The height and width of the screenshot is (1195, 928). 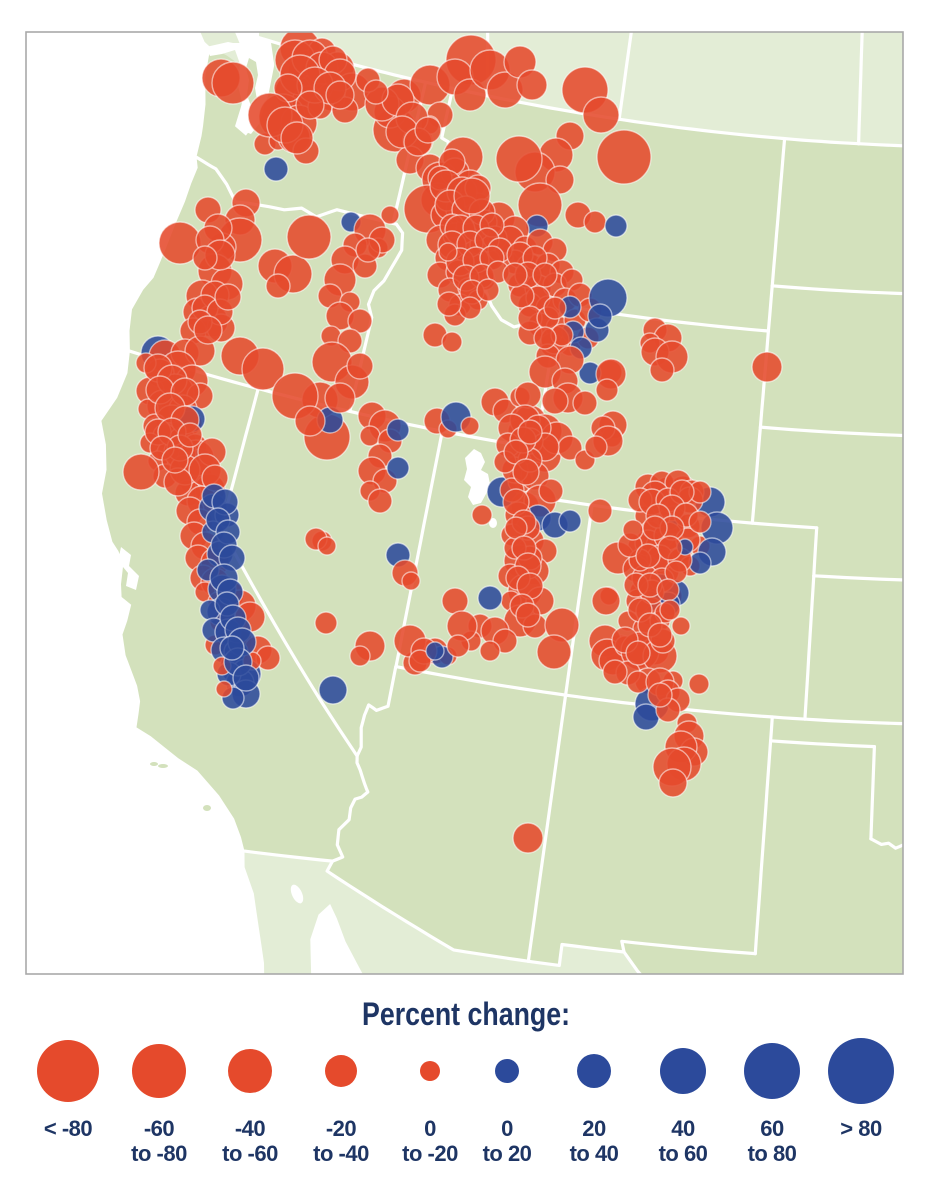 I want to click on svg-text: to -60, so click(x=250, y=1153).